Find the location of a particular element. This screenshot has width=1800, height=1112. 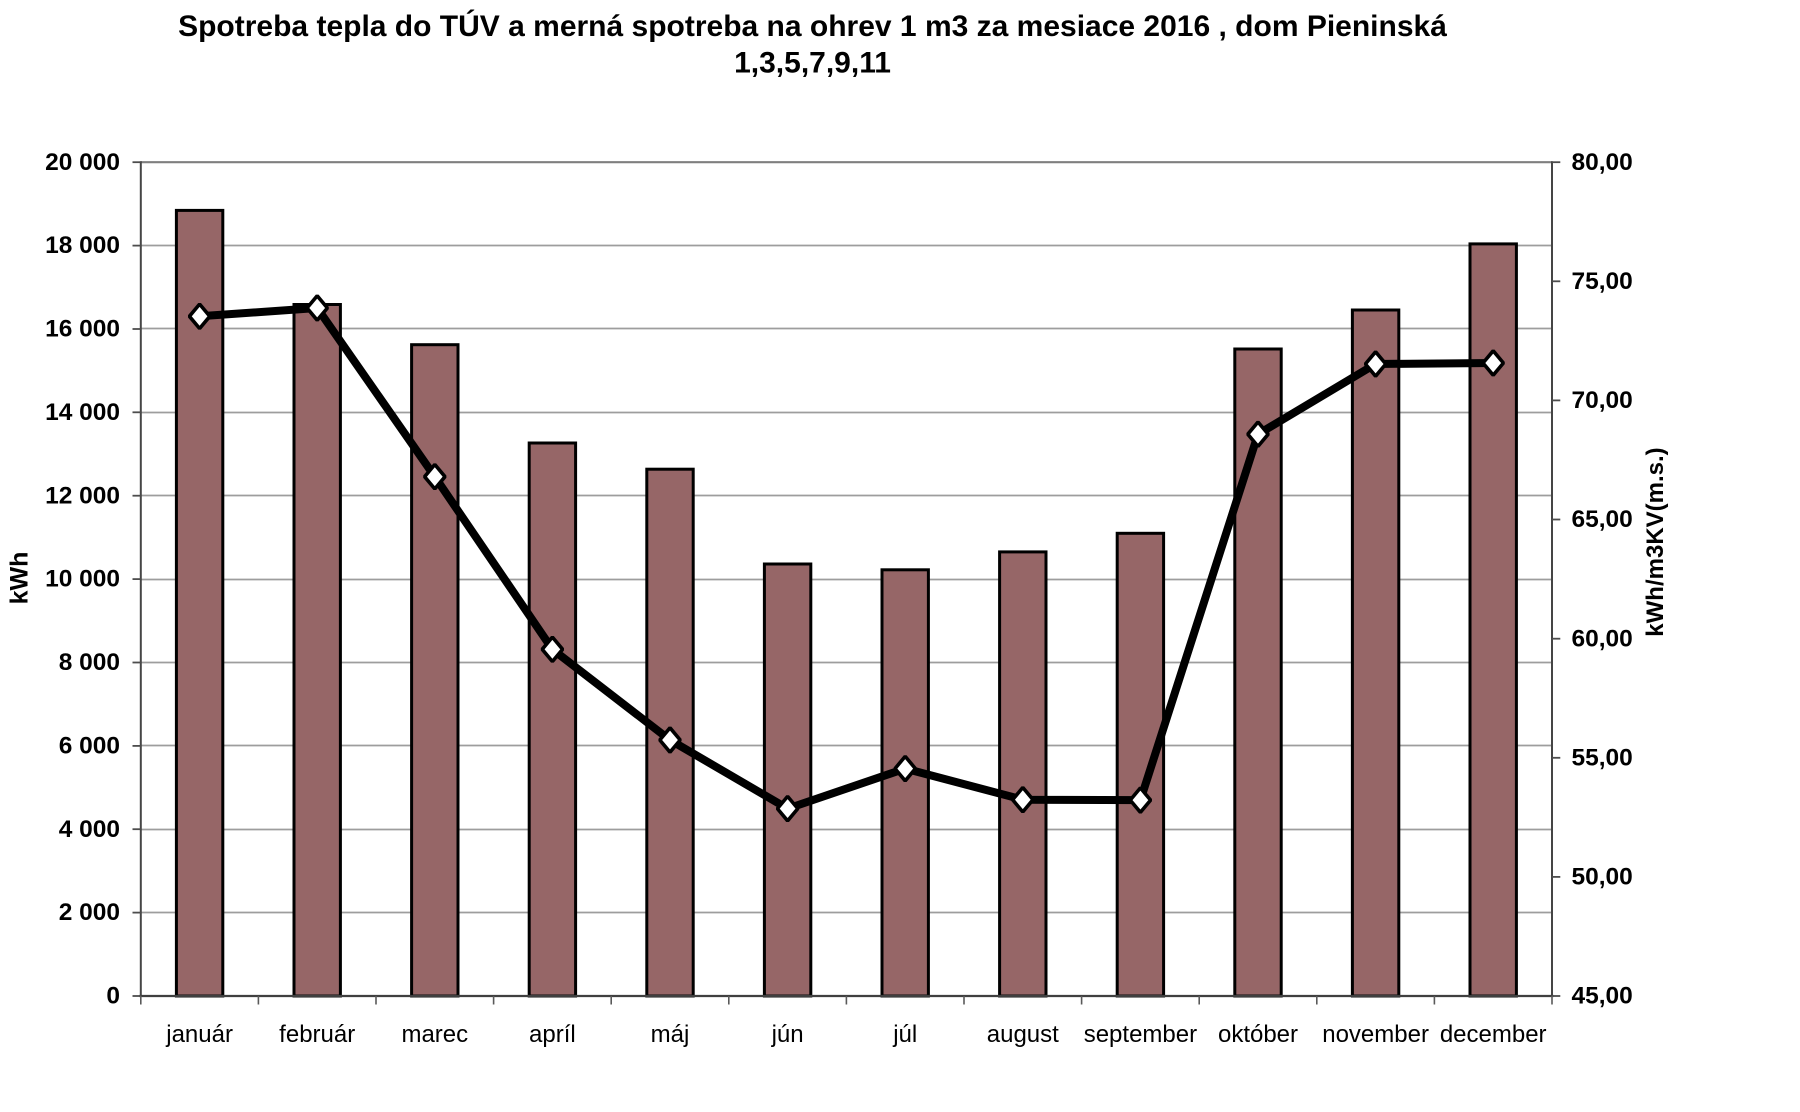

svg-text: 50,00 is located at coordinates (1602, 877).